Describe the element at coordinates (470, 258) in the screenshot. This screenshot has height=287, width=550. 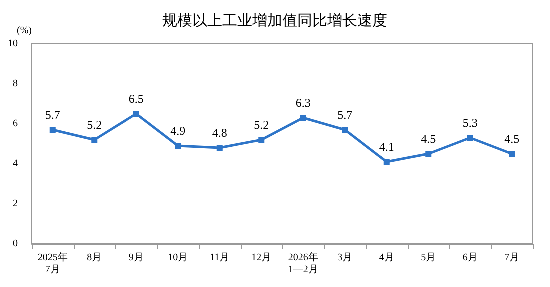
I see `x-tick-label: 6月` at that location.